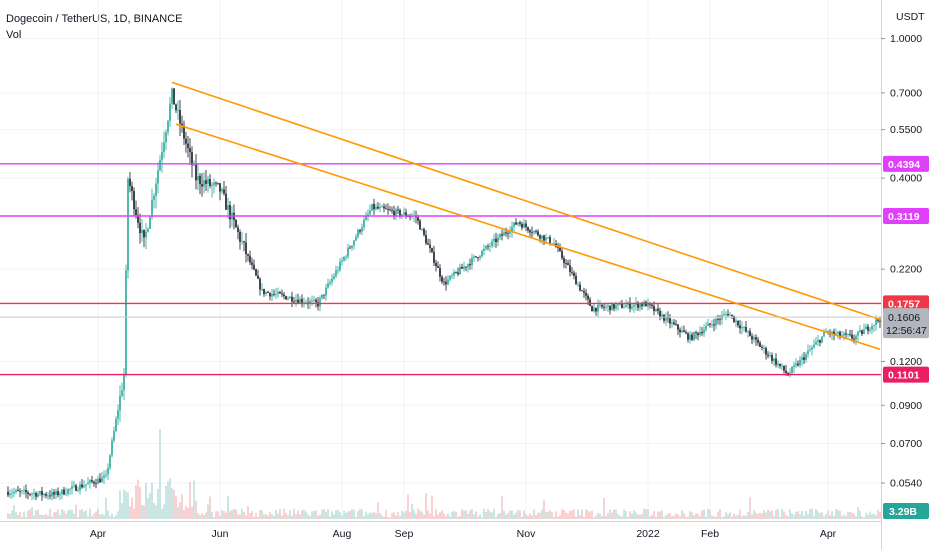 This screenshot has width=932, height=550. What do you see at coordinates (906, 374) in the screenshot?
I see `price-level-tag-bg` at bounding box center [906, 374].